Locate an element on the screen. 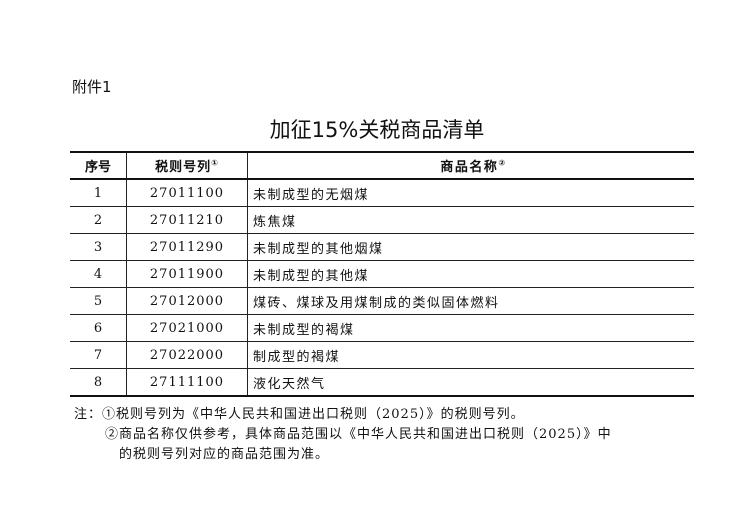 This screenshot has width=754, height=505. tariff-code: 27021000 is located at coordinates (187, 328).